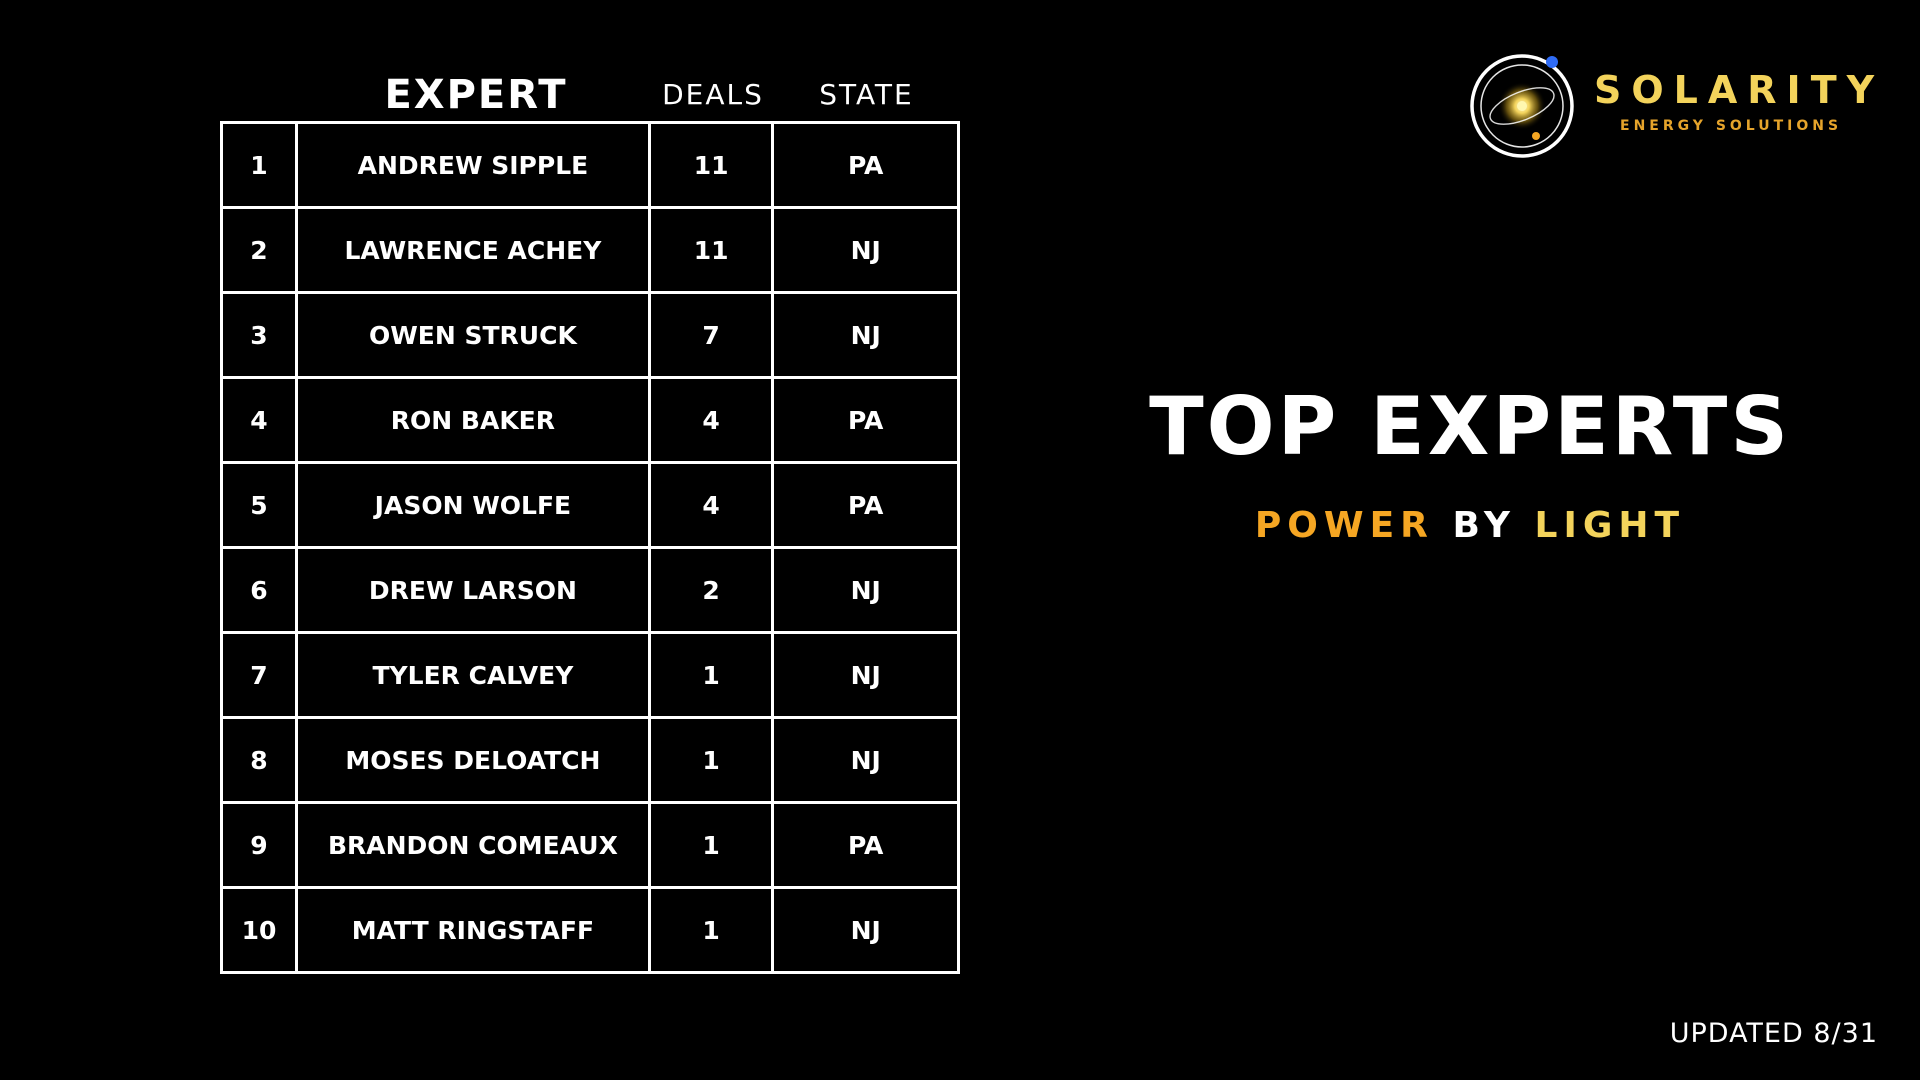 The height and width of the screenshot is (1080, 1920). I want to click on table-row: 3 OWEN STRUCK 7 NJ, so click(589, 335).